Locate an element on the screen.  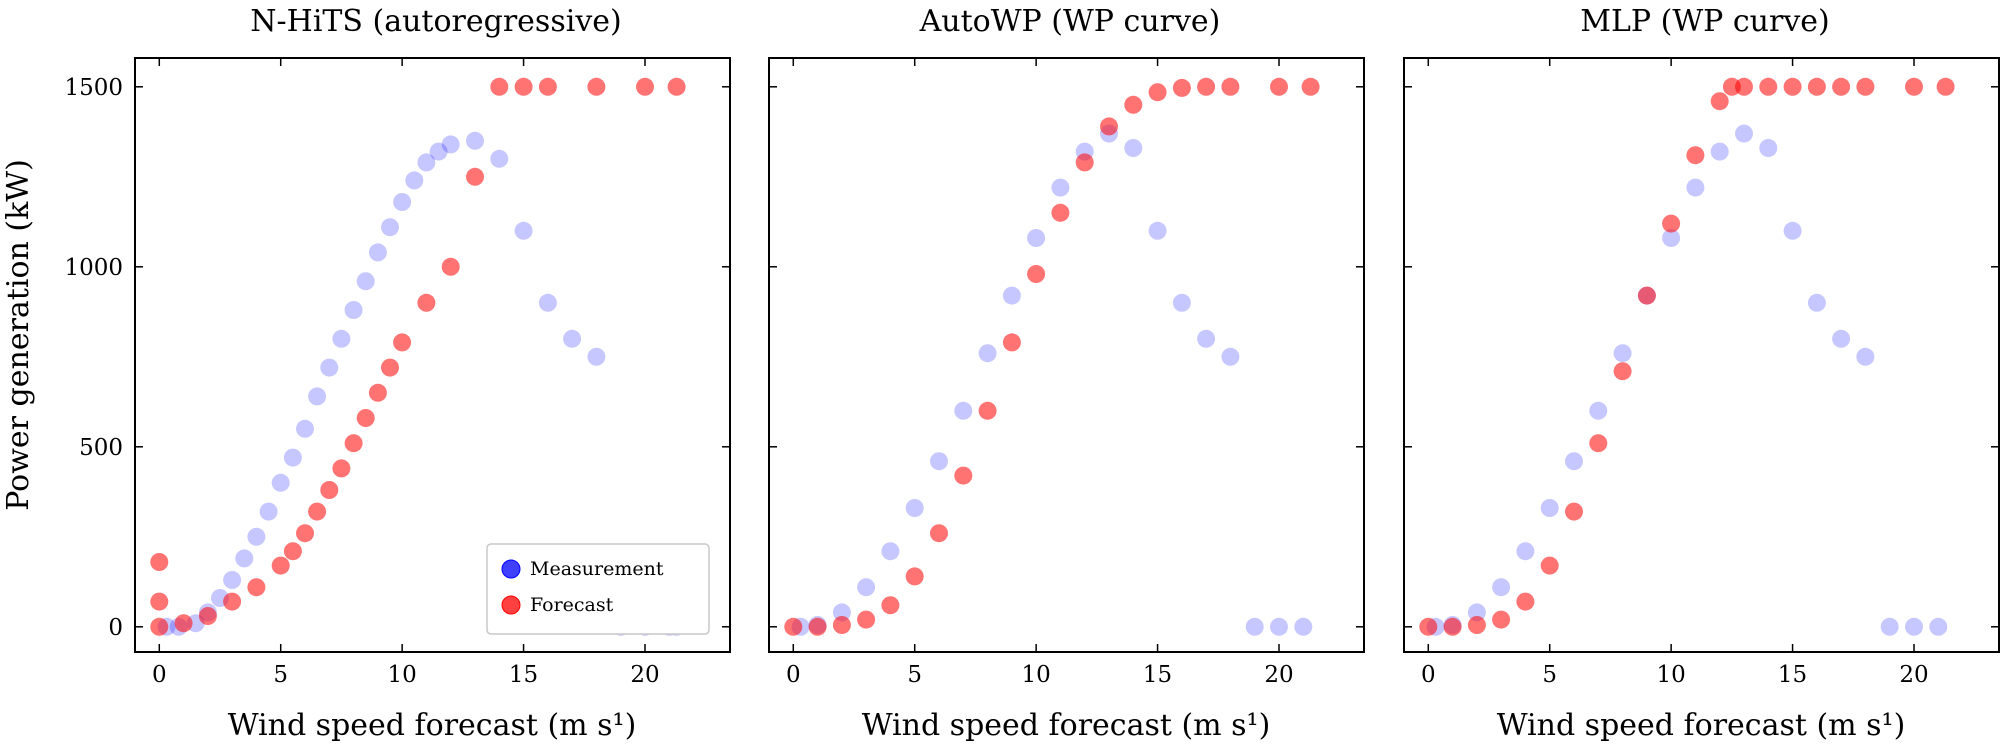
x-tick-label: 20 is located at coordinates (1913, 675).